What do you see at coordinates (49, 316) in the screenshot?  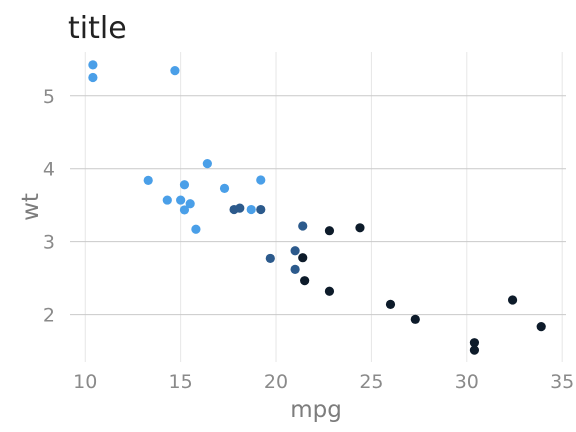 I see `y-tick-label: 2` at bounding box center [49, 316].